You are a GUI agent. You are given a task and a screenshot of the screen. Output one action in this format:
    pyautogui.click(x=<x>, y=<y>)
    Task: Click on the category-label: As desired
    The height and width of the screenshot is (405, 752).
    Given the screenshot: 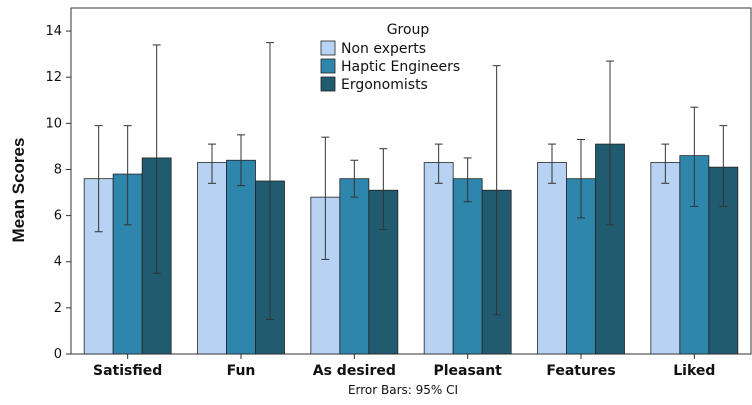 What is the action you would take?
    pyautogui.click(x=354, y=371)
    